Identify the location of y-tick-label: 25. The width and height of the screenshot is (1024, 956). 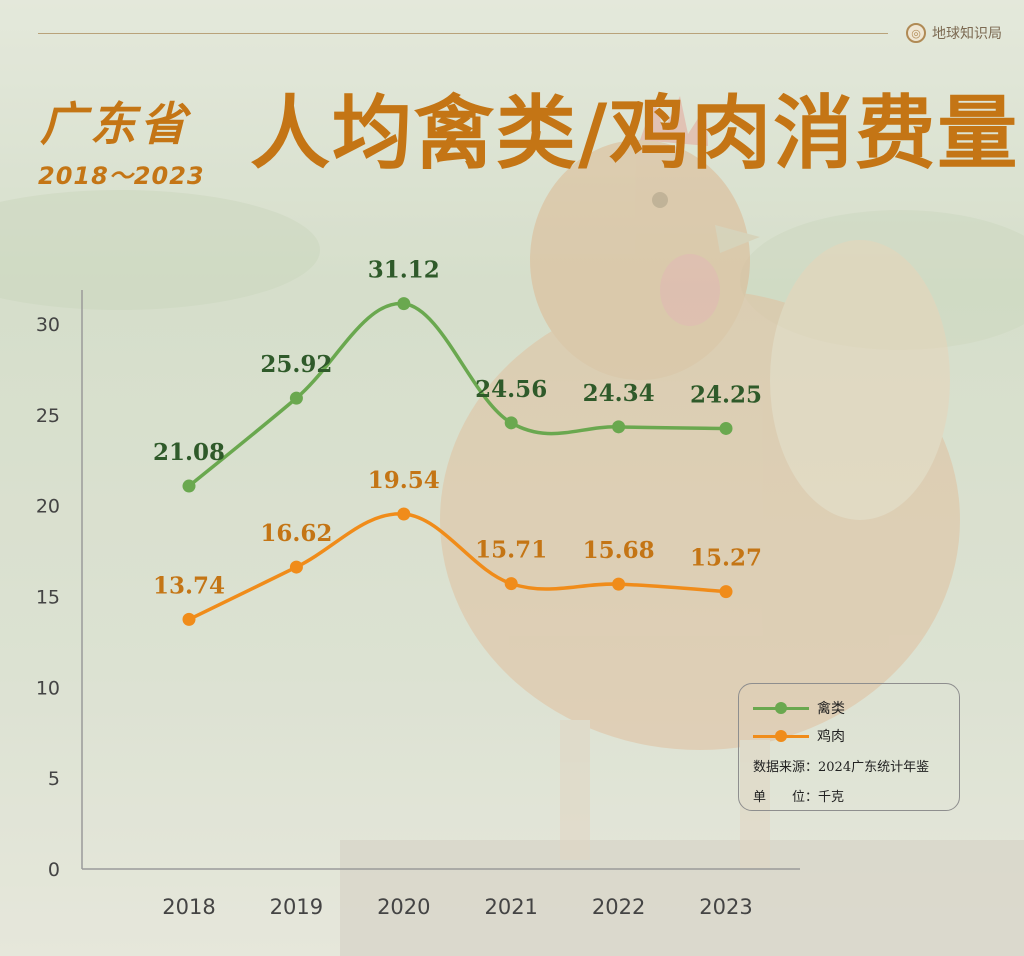
(48, 416).